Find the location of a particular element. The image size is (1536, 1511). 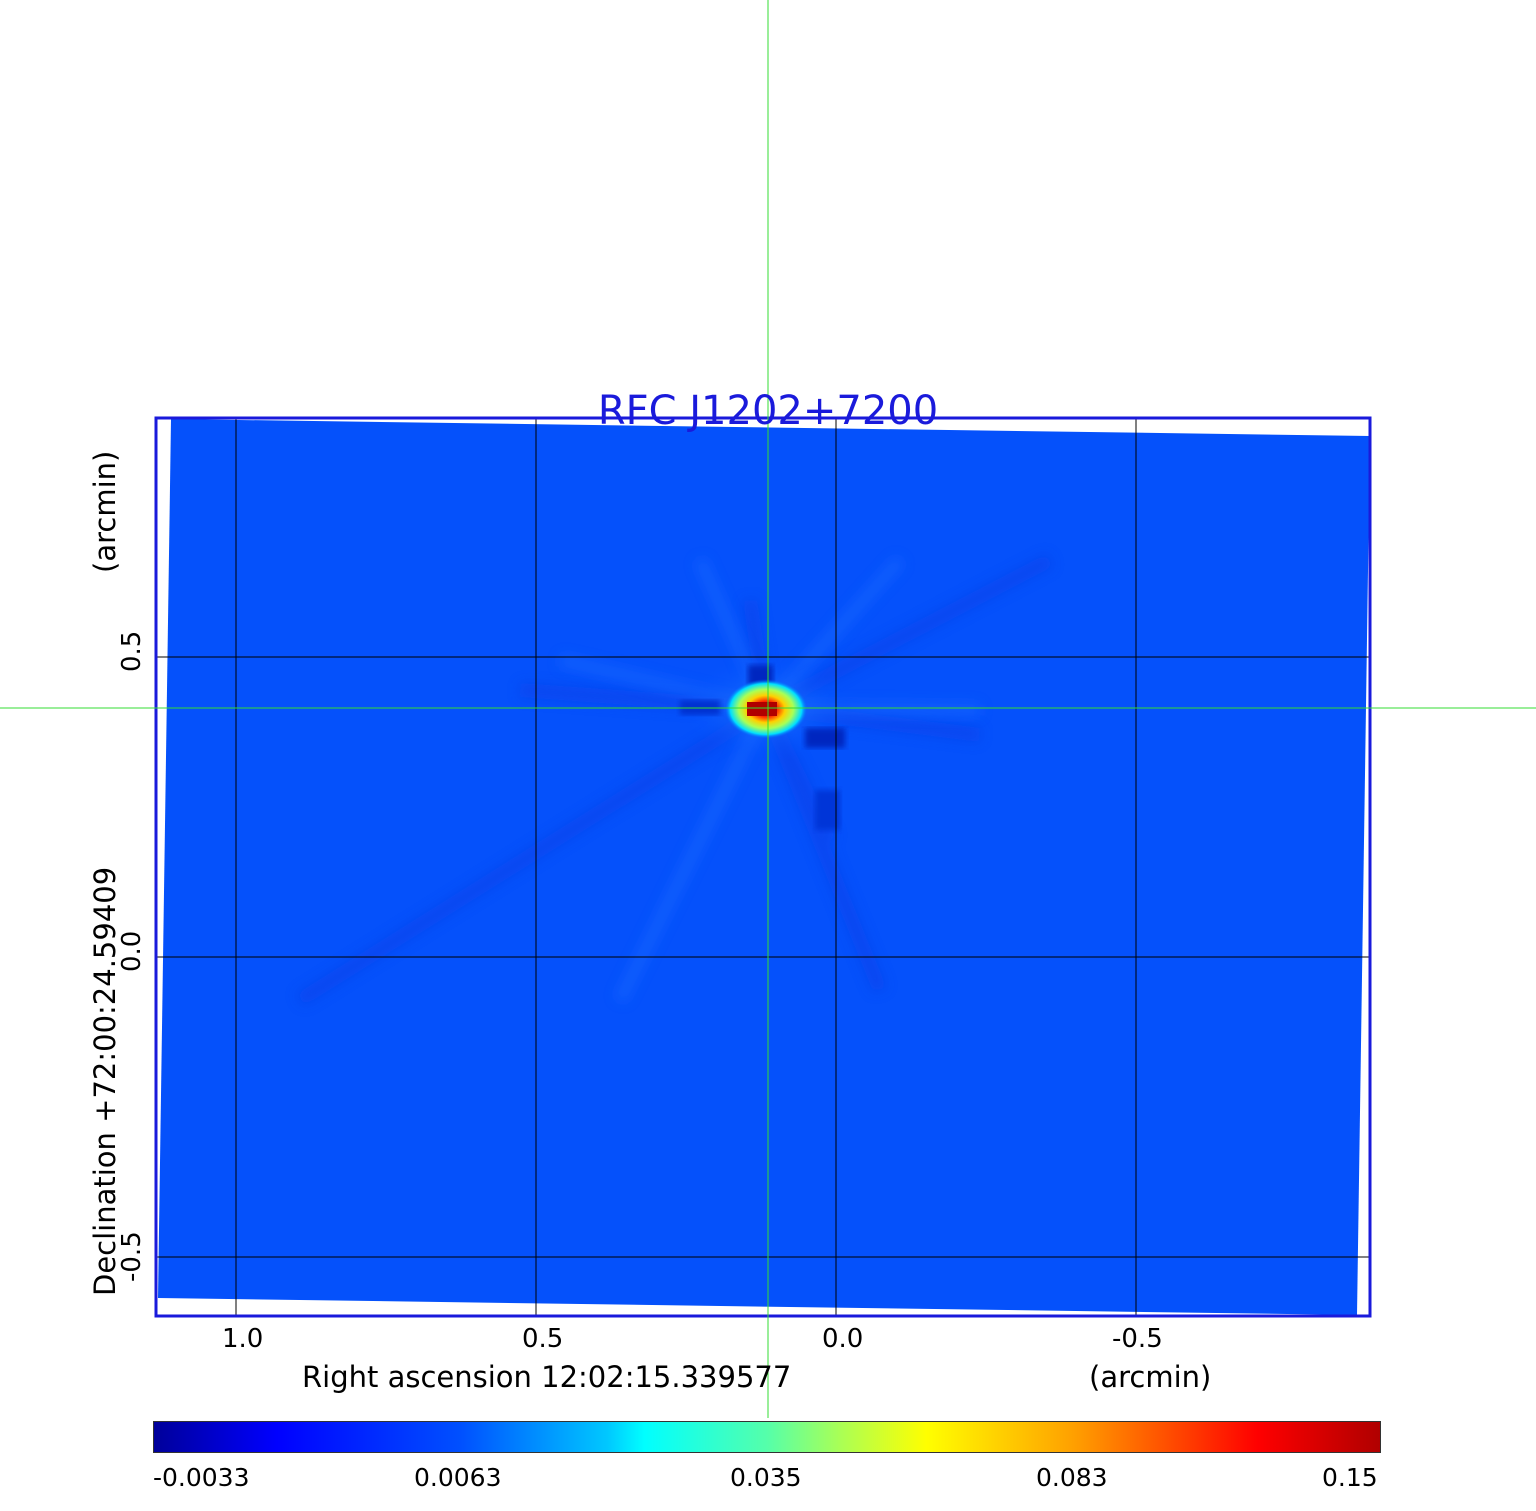

colorbar is located at coordinates (767, 1437).